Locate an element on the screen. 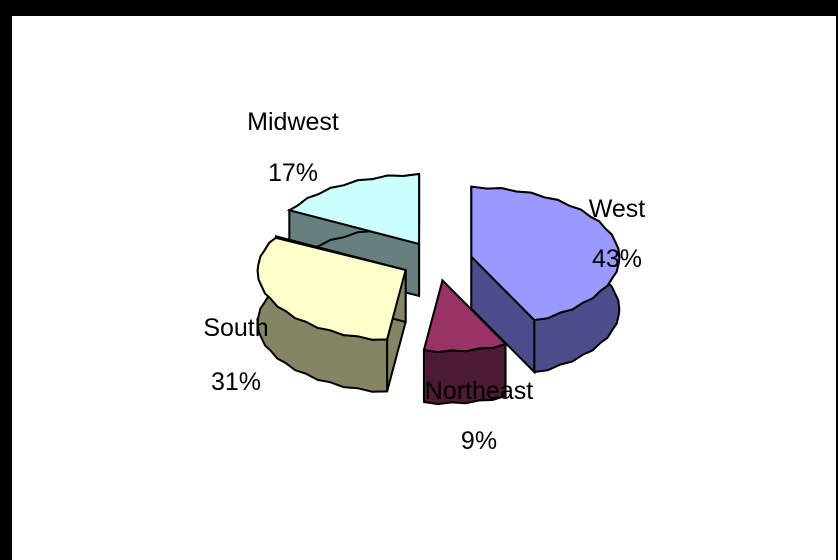 Image resolution: width=838 pixels, height=560 pixels. slice-northeast is located at coordinates (465, 342).